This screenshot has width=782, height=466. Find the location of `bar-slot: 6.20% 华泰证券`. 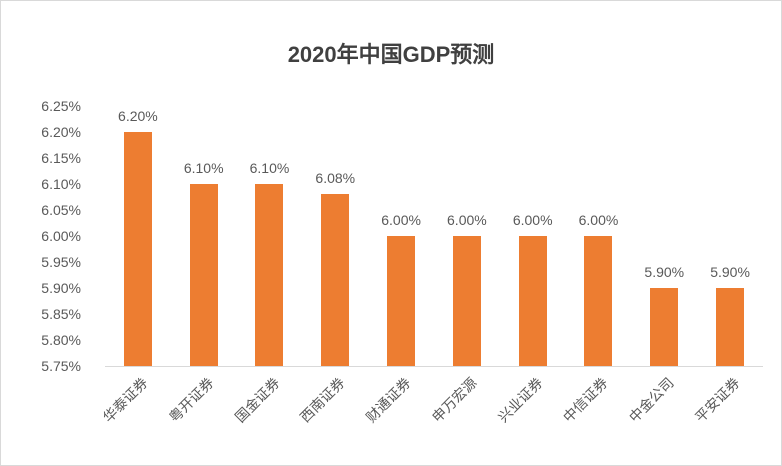

bar-slot: 6.20% 华泰证券 is located at coordinates (135, 265).